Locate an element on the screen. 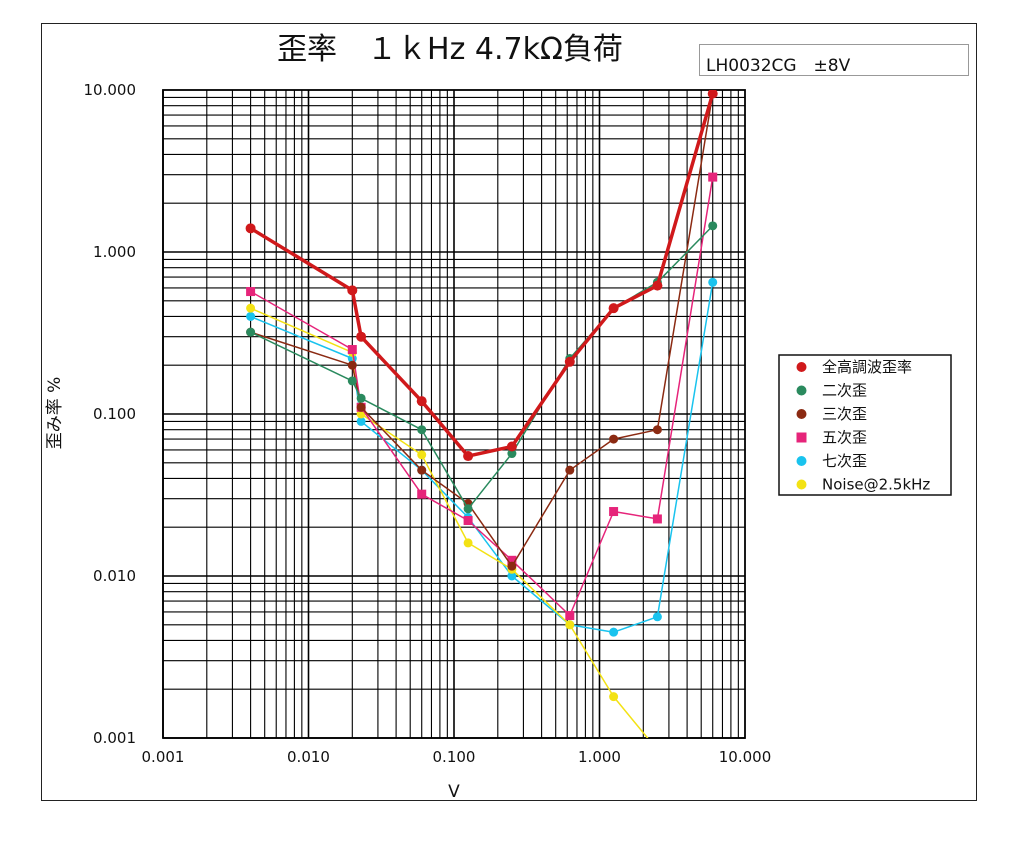 The height and width of the screenshot is (842, 1024). x-tick-label: 0.010 is located at coordinates (308, 757).